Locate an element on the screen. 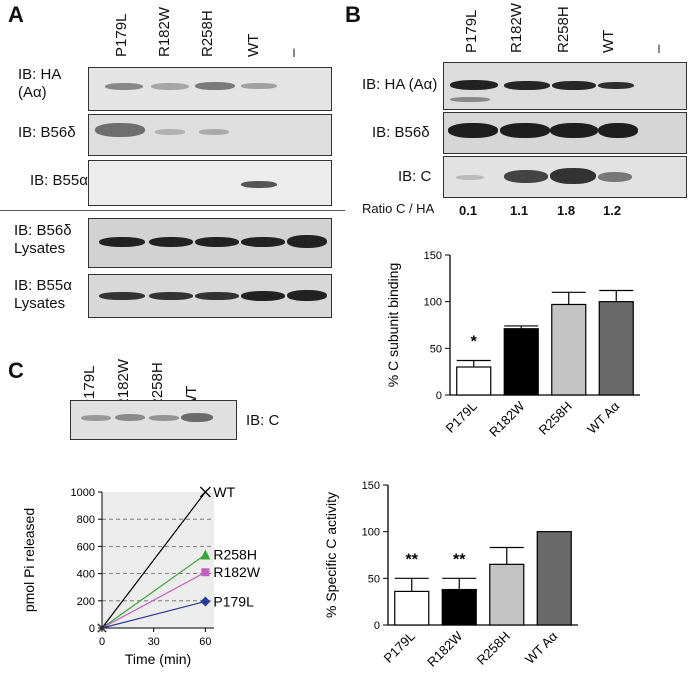 This screenshot has height=689, width=700. y-tick-label: 400 is located at coordinates (86, 575).